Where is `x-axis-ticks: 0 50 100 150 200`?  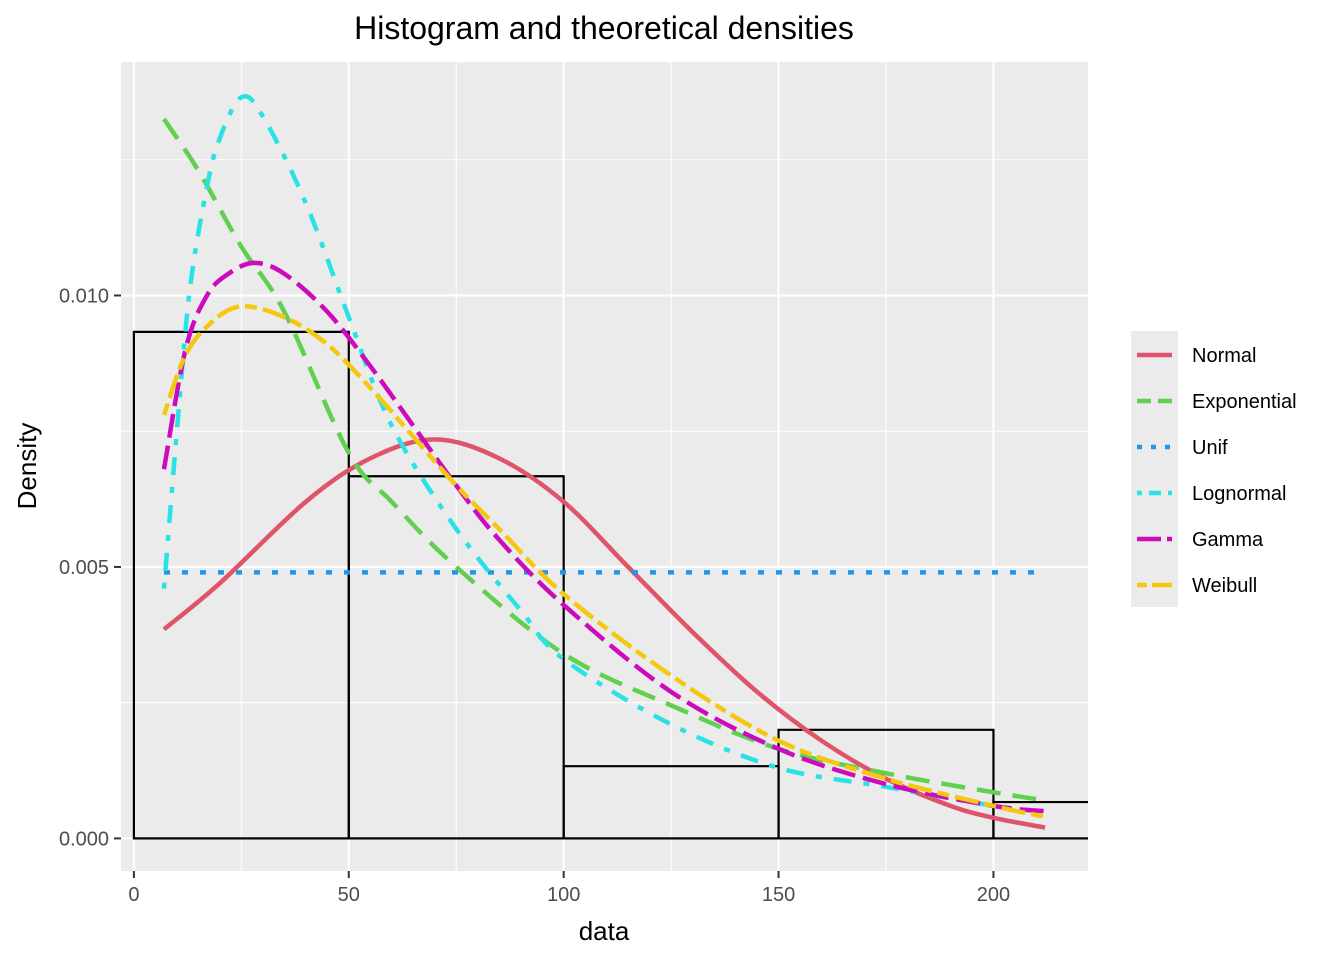
x-axis-ticks: 0 50 100 150 200 is located at coordinates (569, 888).